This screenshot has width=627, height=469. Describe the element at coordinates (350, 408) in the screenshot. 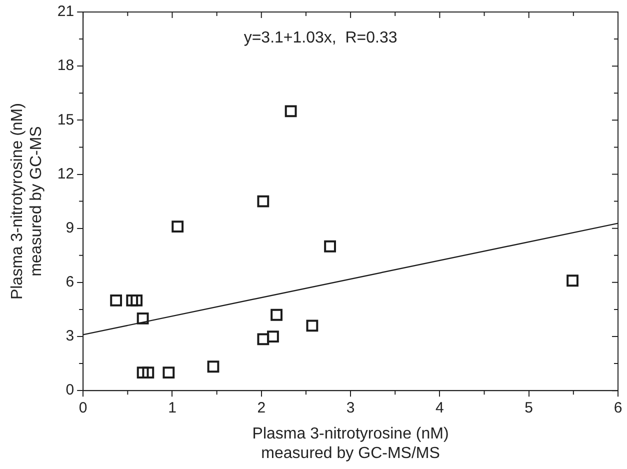

I see `x-tick-label: 3` at that location.